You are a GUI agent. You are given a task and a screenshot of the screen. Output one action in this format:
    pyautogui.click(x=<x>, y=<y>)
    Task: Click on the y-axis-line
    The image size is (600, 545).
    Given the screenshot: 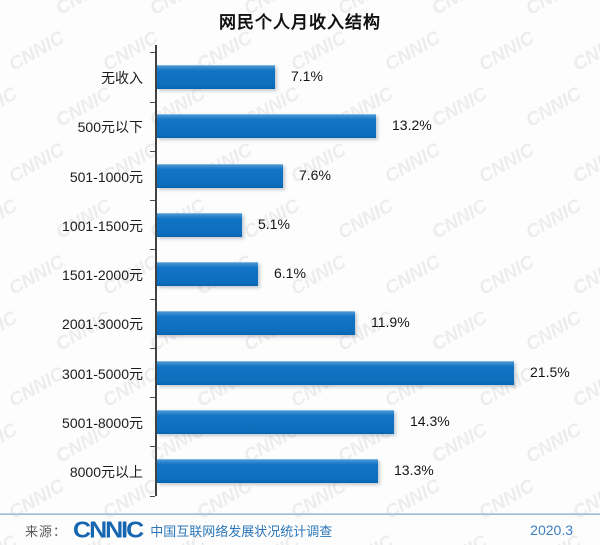 What is the action you would take?
    pyautogui.click(x=156, y=270)
    